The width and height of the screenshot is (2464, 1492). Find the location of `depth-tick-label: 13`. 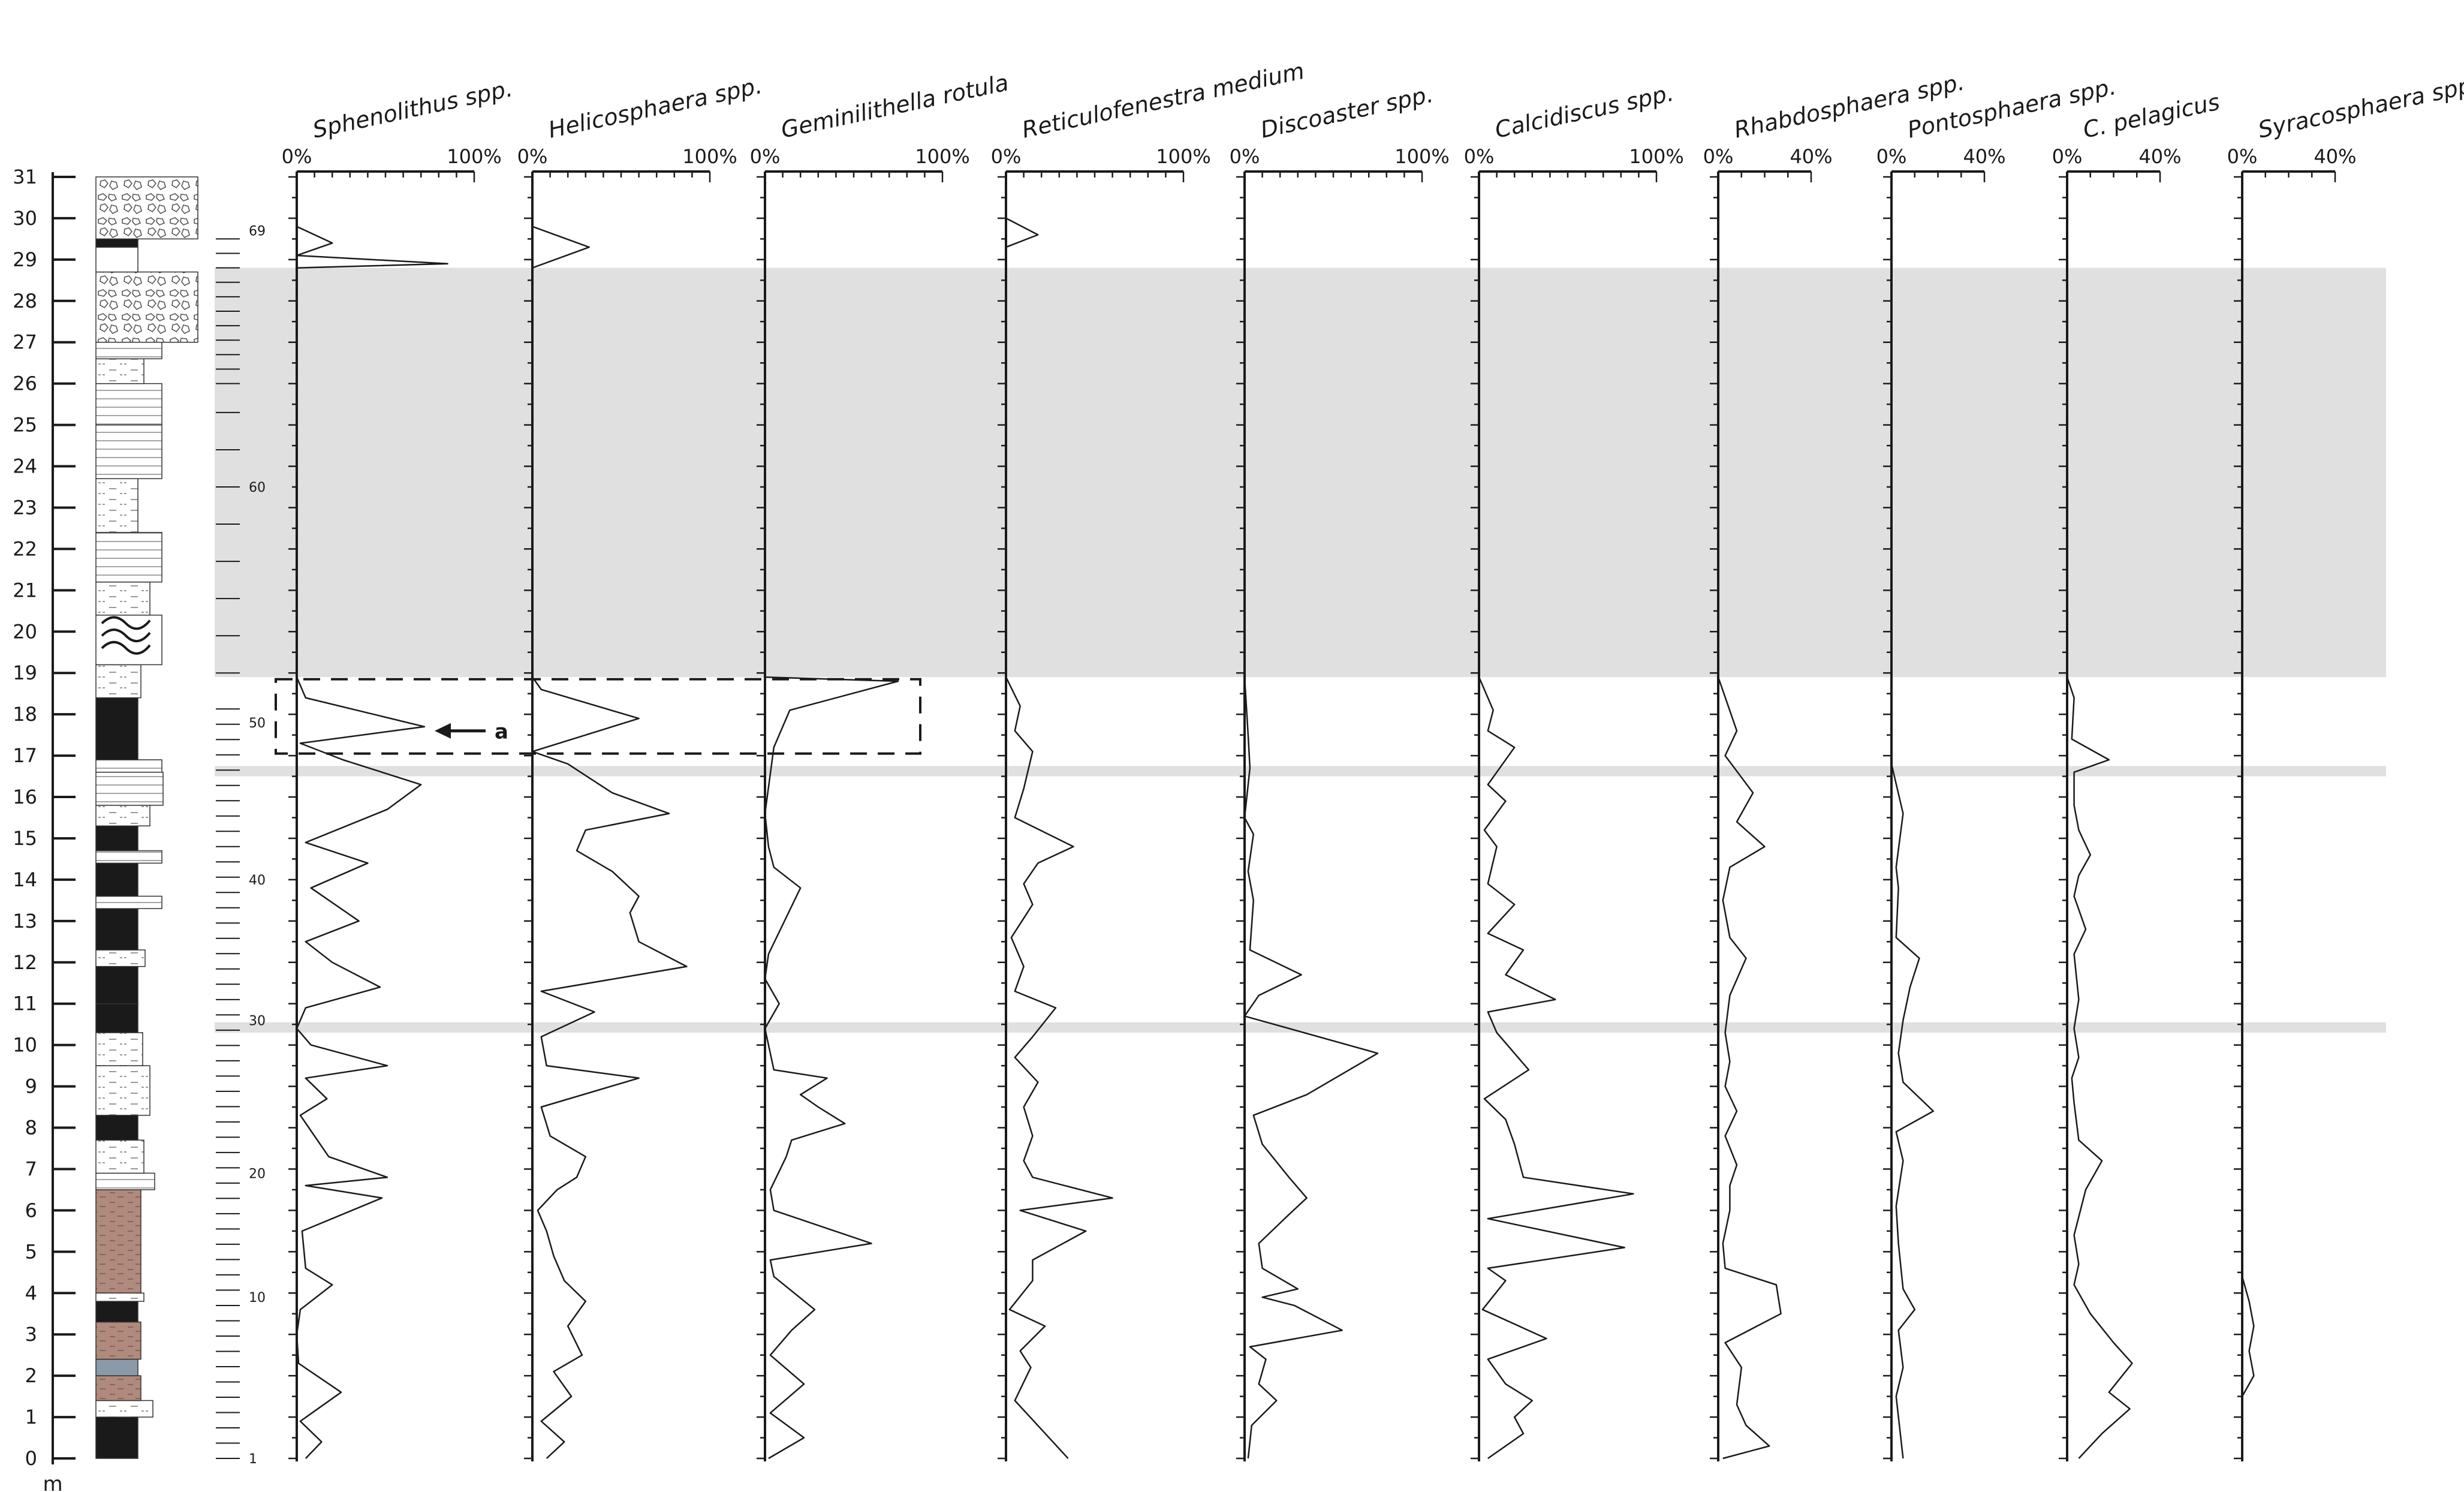

depth-tick-label: 13 is located at coordinates (25, 921).